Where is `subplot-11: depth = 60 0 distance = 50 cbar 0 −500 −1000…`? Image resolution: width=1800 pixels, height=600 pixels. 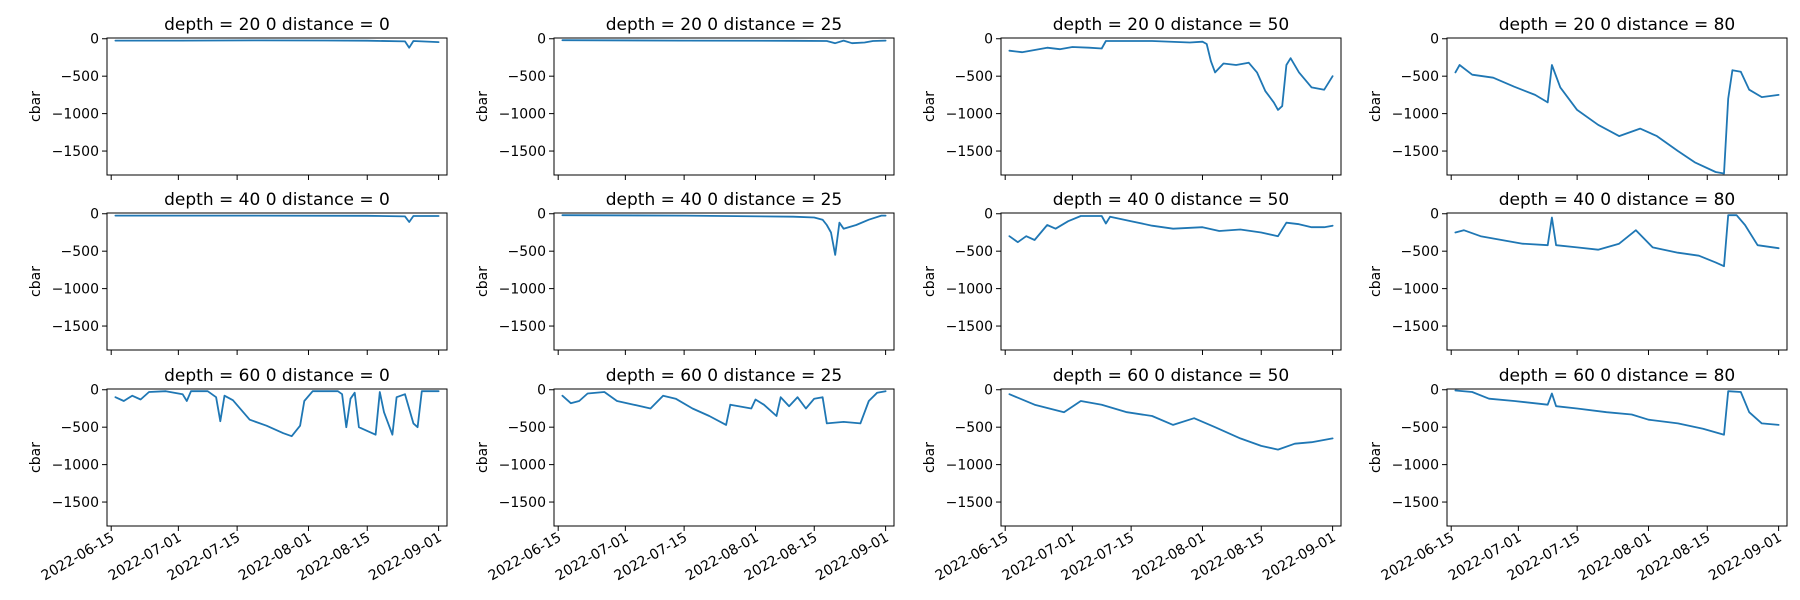
subplot-11: depth = 60 0 distance = 50 cbar 0 −500 −1000… is located at coordinates (1132, 475).